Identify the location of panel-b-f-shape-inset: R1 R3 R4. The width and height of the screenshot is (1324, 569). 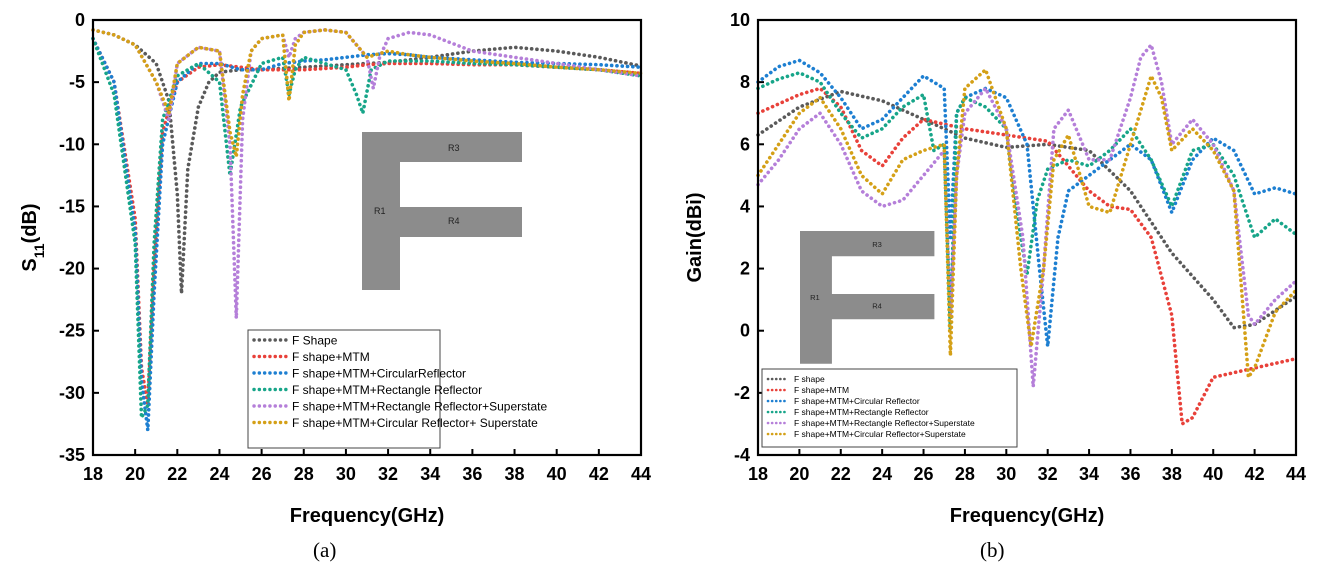
(867, 297).